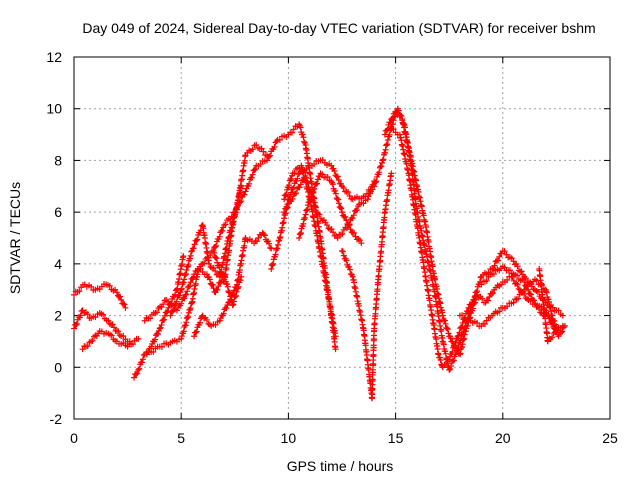 The height and width of the screenshot is (480, 640). I want to click on y-tick-label: 10, so click(54, 109).